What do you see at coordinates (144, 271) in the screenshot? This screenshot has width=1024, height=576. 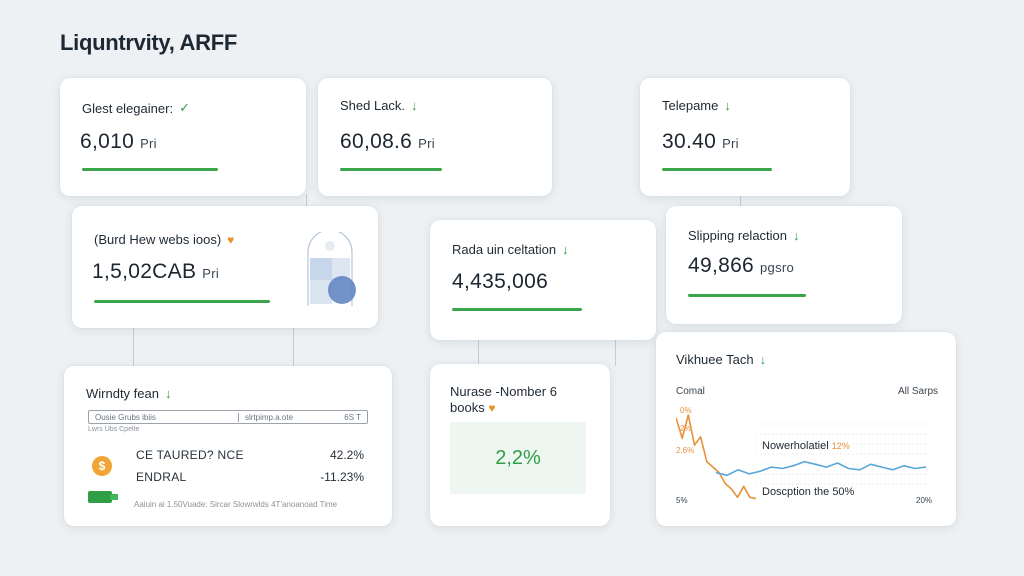 I see `card-value-number: 1,5,02CAB` at bounding box center [144, 271].